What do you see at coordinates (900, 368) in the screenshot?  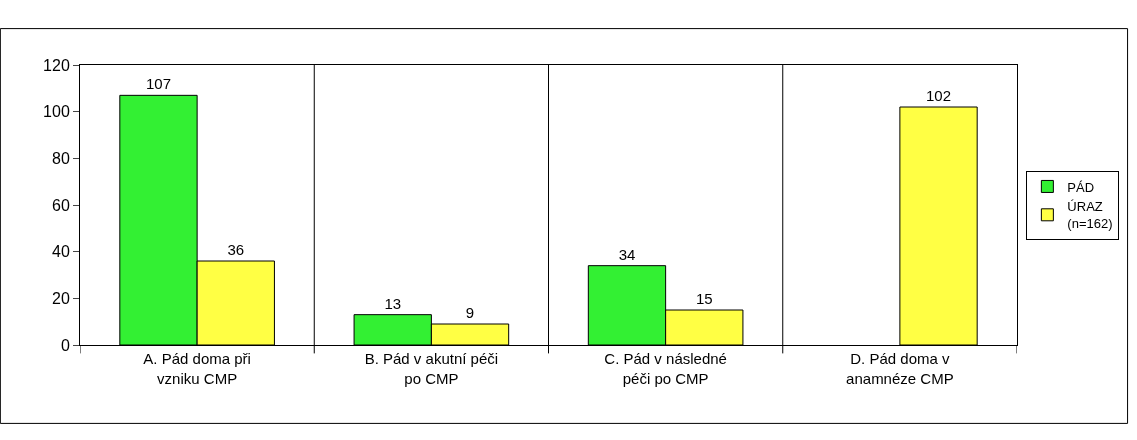 I see `x-tick-label: D. Pád doma v anamnéze CMP` at bounding box center [900, 368].